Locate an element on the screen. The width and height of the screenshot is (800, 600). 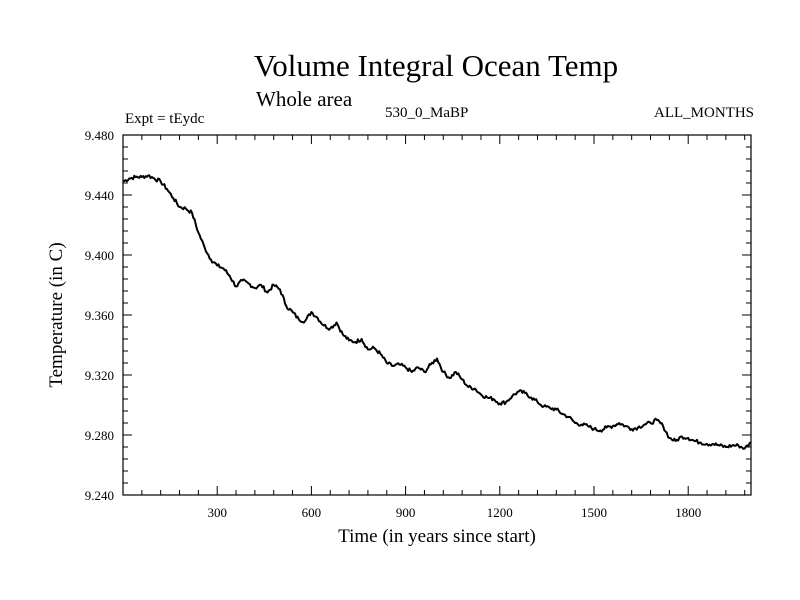
y-tick-label: 9.440 is located at coordinates (99, 195).